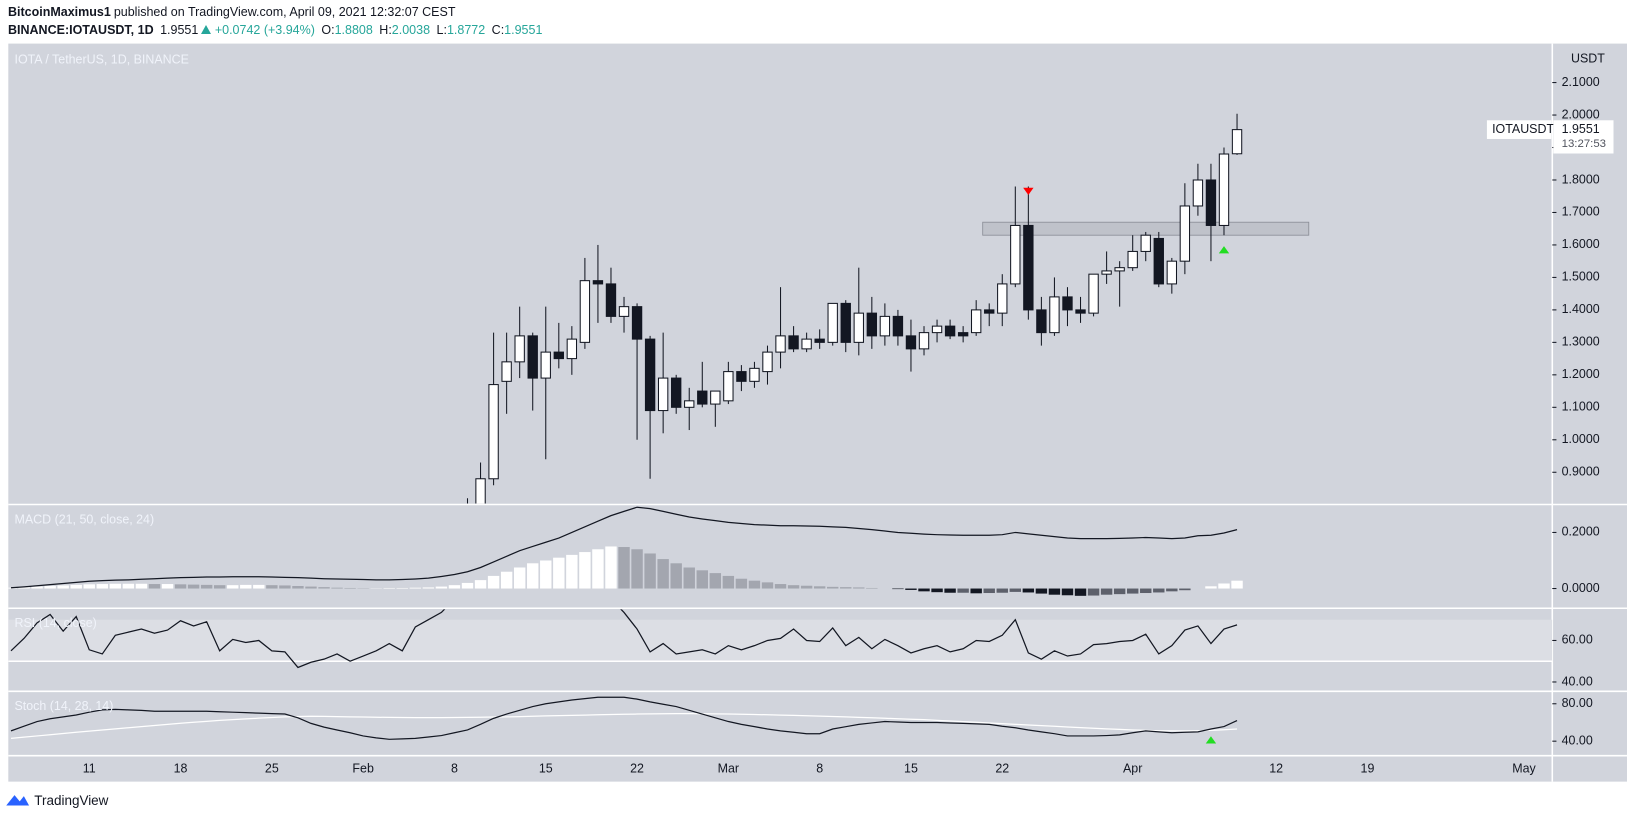  What do you see at coordinates (85, 519) in the screenshot?
I see `panel-title: MACD (21, 50, close, 24)` at bounding box center [85, 519].